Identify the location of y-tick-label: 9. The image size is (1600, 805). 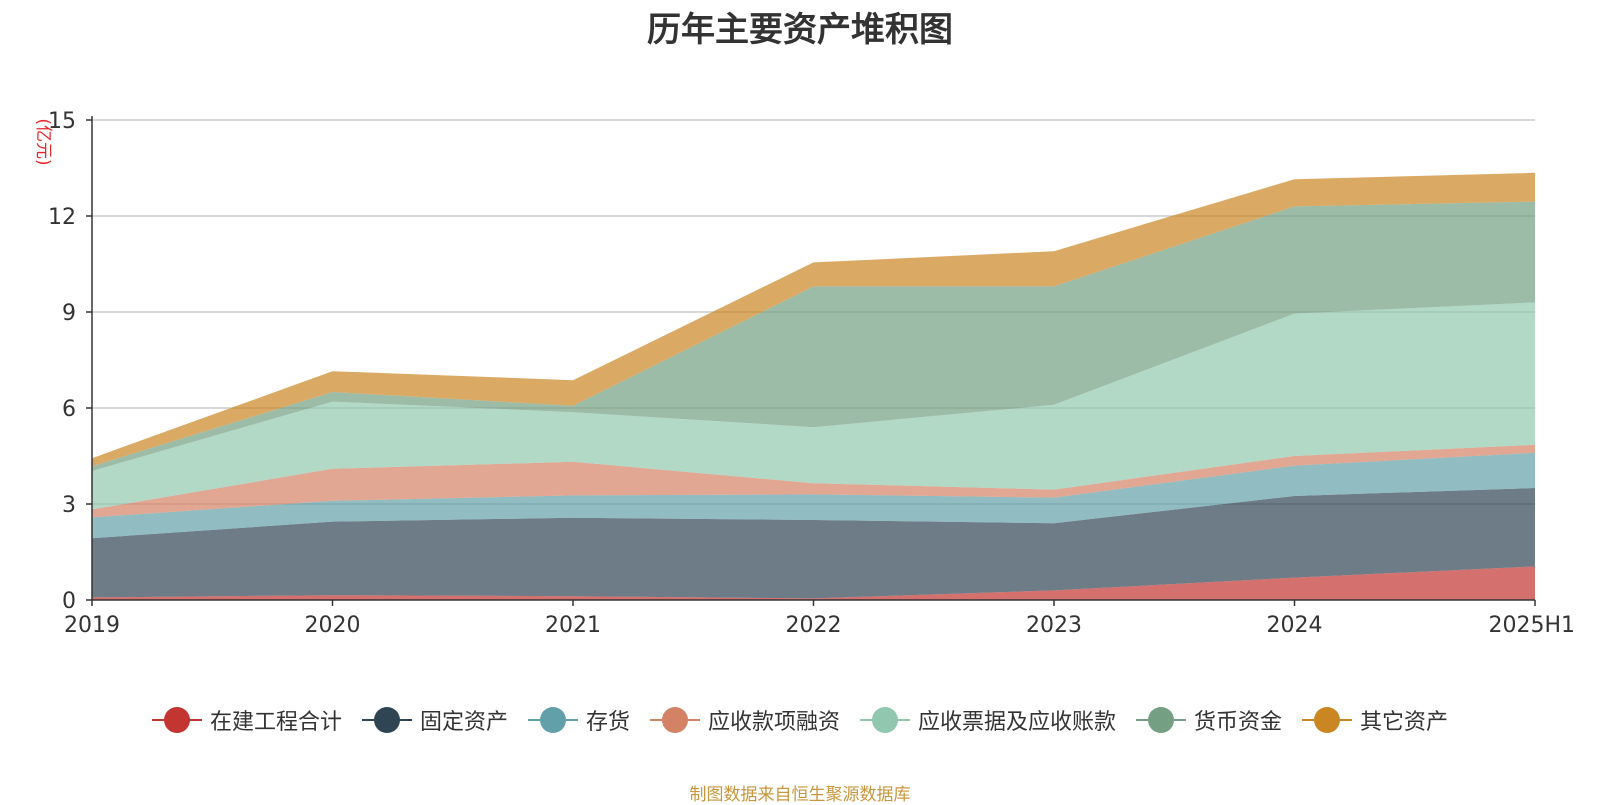
(69, 313).